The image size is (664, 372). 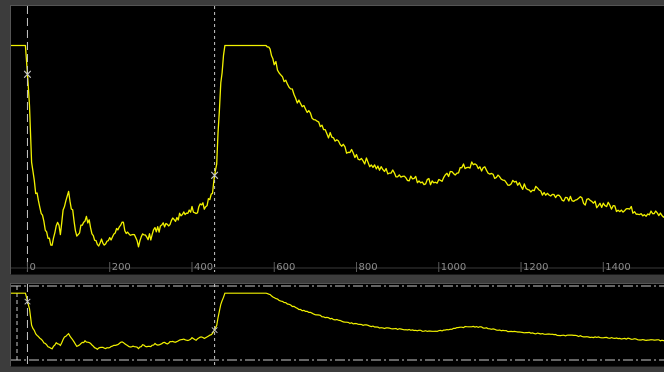 What do you see at coordinates (121, 267) in the screenshot?
I see `x-tick-label: 200` at bounding box center [121, 267].